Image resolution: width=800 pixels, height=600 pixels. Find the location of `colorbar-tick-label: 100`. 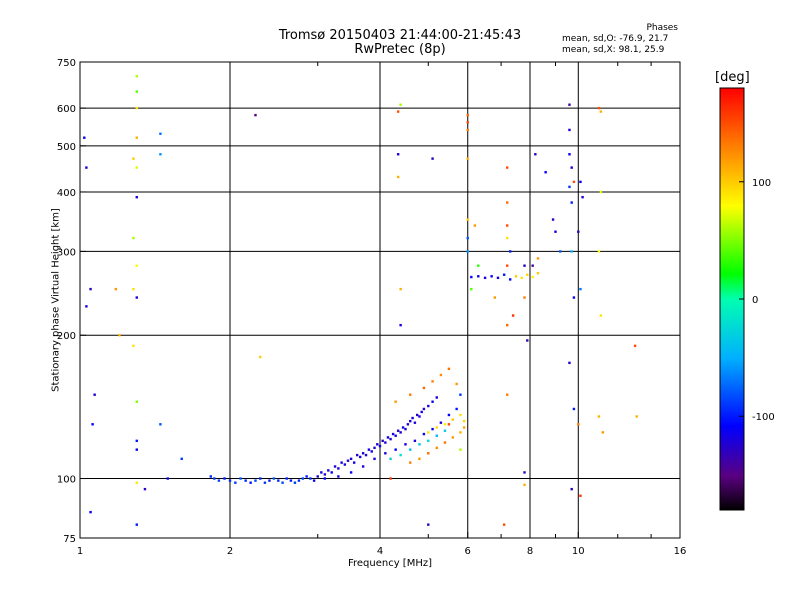

colorbar-tick-label: 100 is located at coordinates (761, 183).